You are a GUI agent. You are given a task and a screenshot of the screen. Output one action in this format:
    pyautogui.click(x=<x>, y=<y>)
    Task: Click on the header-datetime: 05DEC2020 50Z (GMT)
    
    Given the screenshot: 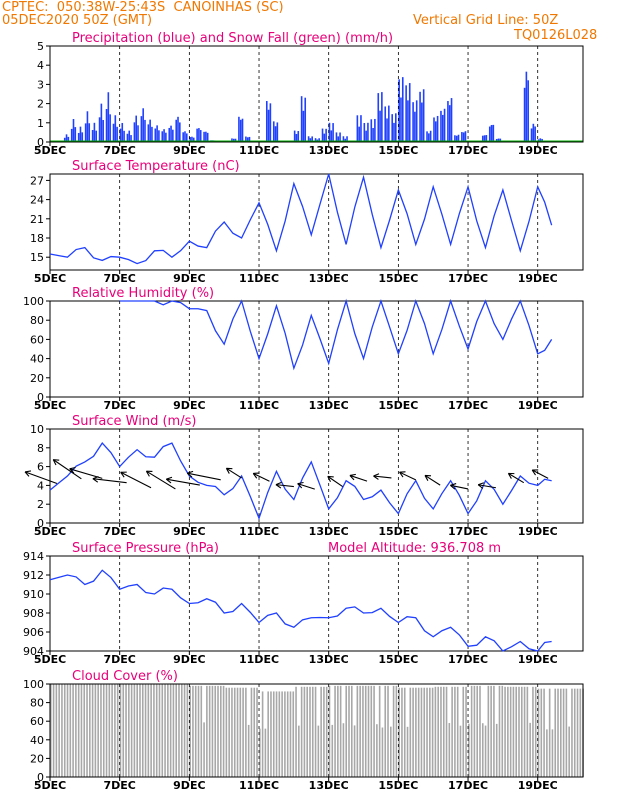 What is the action you would take?
    pyautogui.click(x=77, y=20)
    